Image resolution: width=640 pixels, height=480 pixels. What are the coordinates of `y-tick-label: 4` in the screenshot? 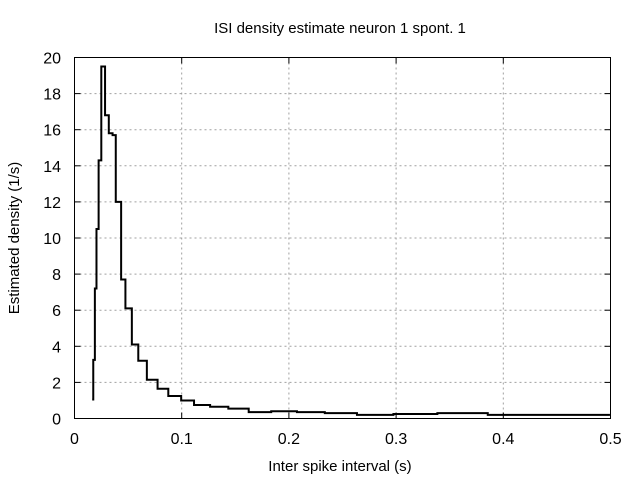 It's located at (56, 347).